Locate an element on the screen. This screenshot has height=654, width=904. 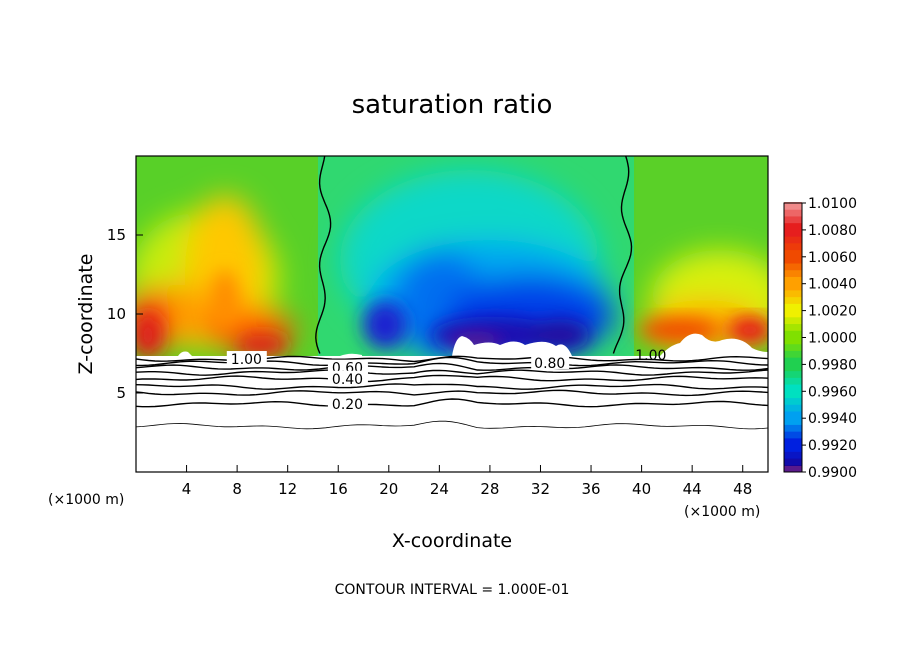
x-unit-left: (×1000 m) is located at coordinates (86, 500).